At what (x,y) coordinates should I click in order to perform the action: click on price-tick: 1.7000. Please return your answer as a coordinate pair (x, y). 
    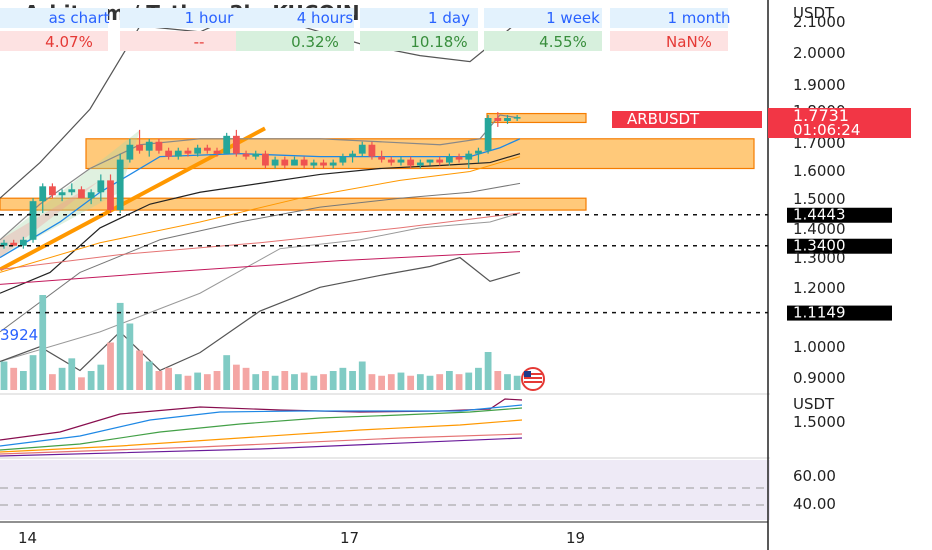
    Looking at the image, I should click on (819, 143).